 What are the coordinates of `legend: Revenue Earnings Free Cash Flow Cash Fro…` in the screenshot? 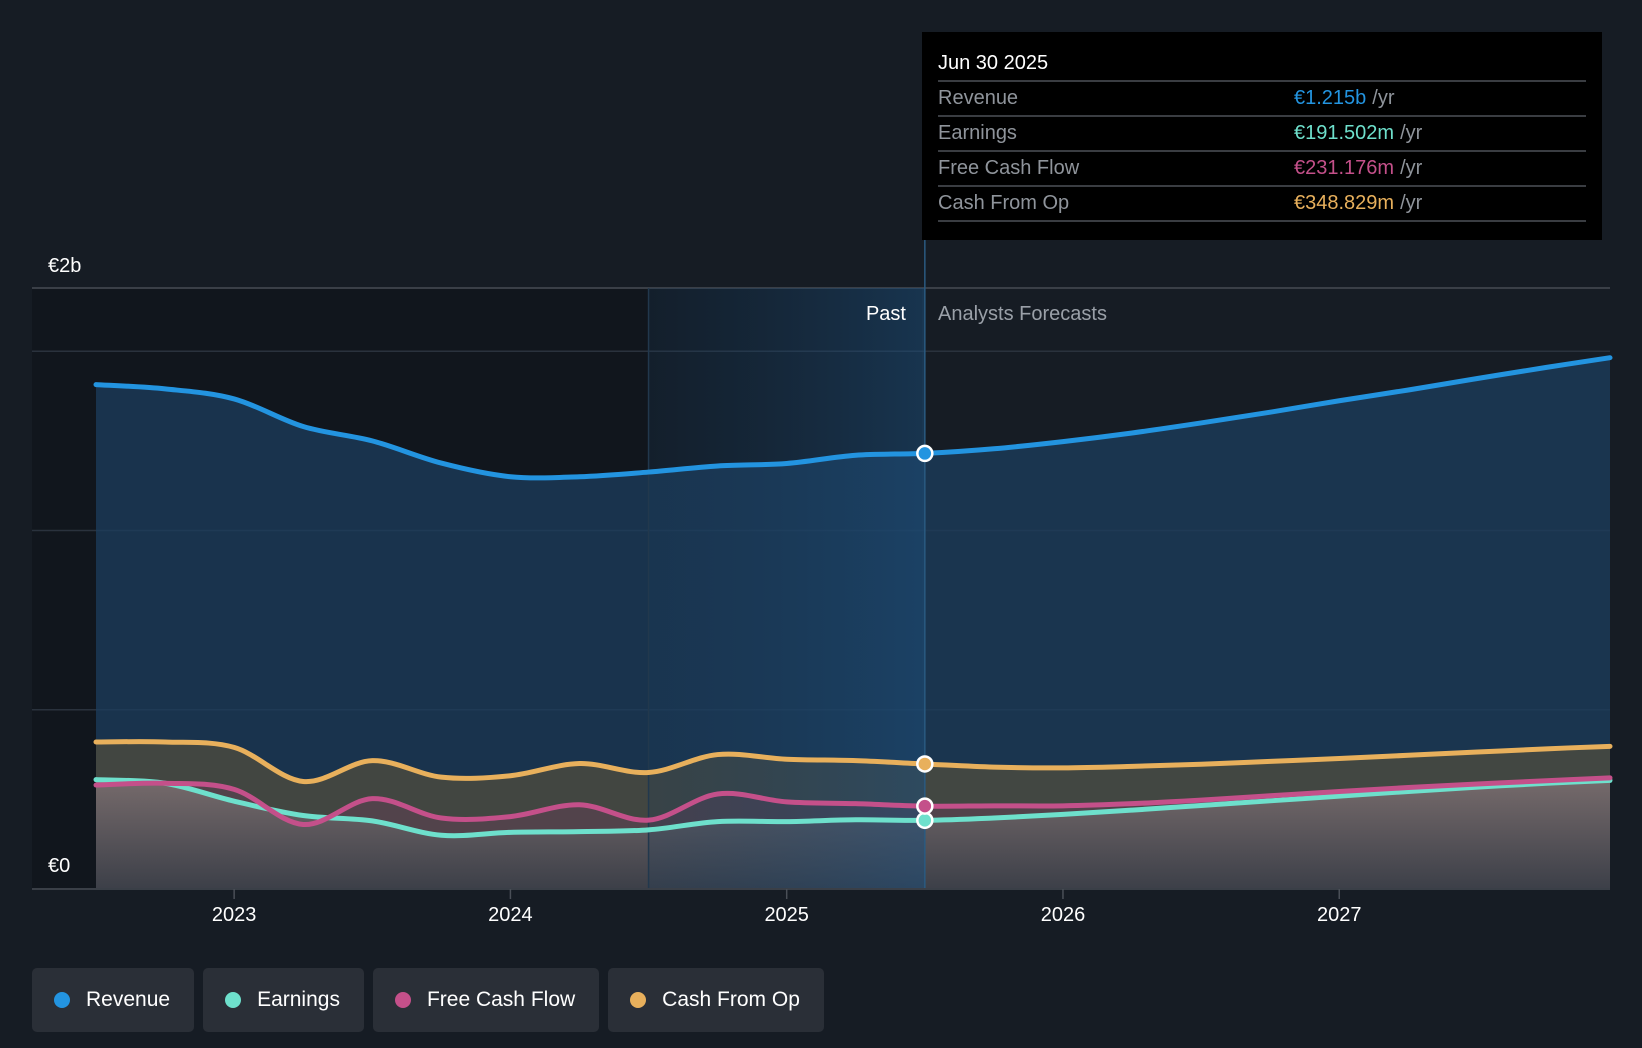 It's located at (428, 1000).